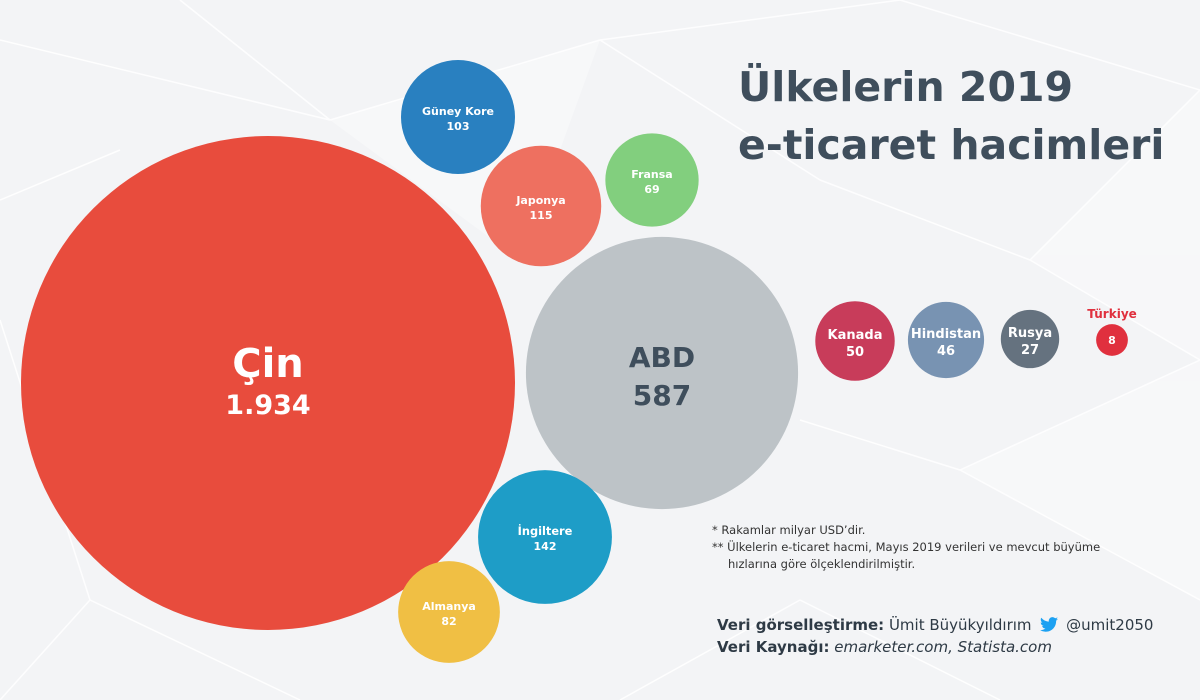 The width and height of the screenshot is (1200, 700). What do you see at coordinates (541, 215) in the screenshot?
I see `bubble-value-japonya: 115` at bounding box center [541, 215].